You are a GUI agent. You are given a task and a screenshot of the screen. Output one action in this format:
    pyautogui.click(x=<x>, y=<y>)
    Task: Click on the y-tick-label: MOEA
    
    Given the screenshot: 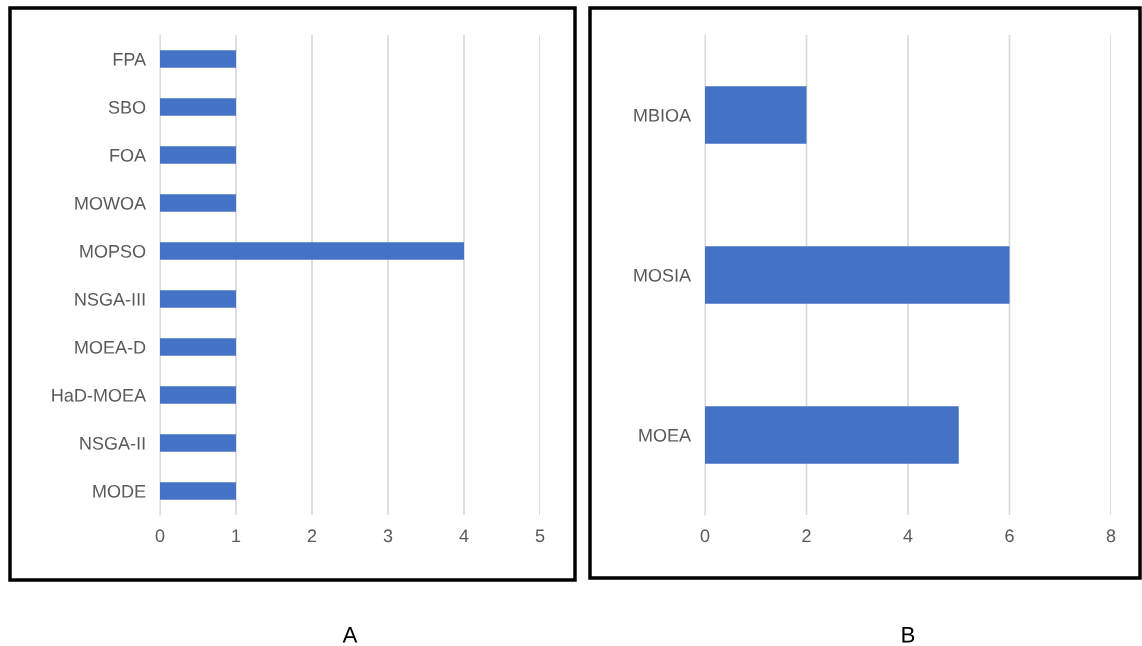 What is the action you would take?
    pyautogui.click(x=665, y=435)
    